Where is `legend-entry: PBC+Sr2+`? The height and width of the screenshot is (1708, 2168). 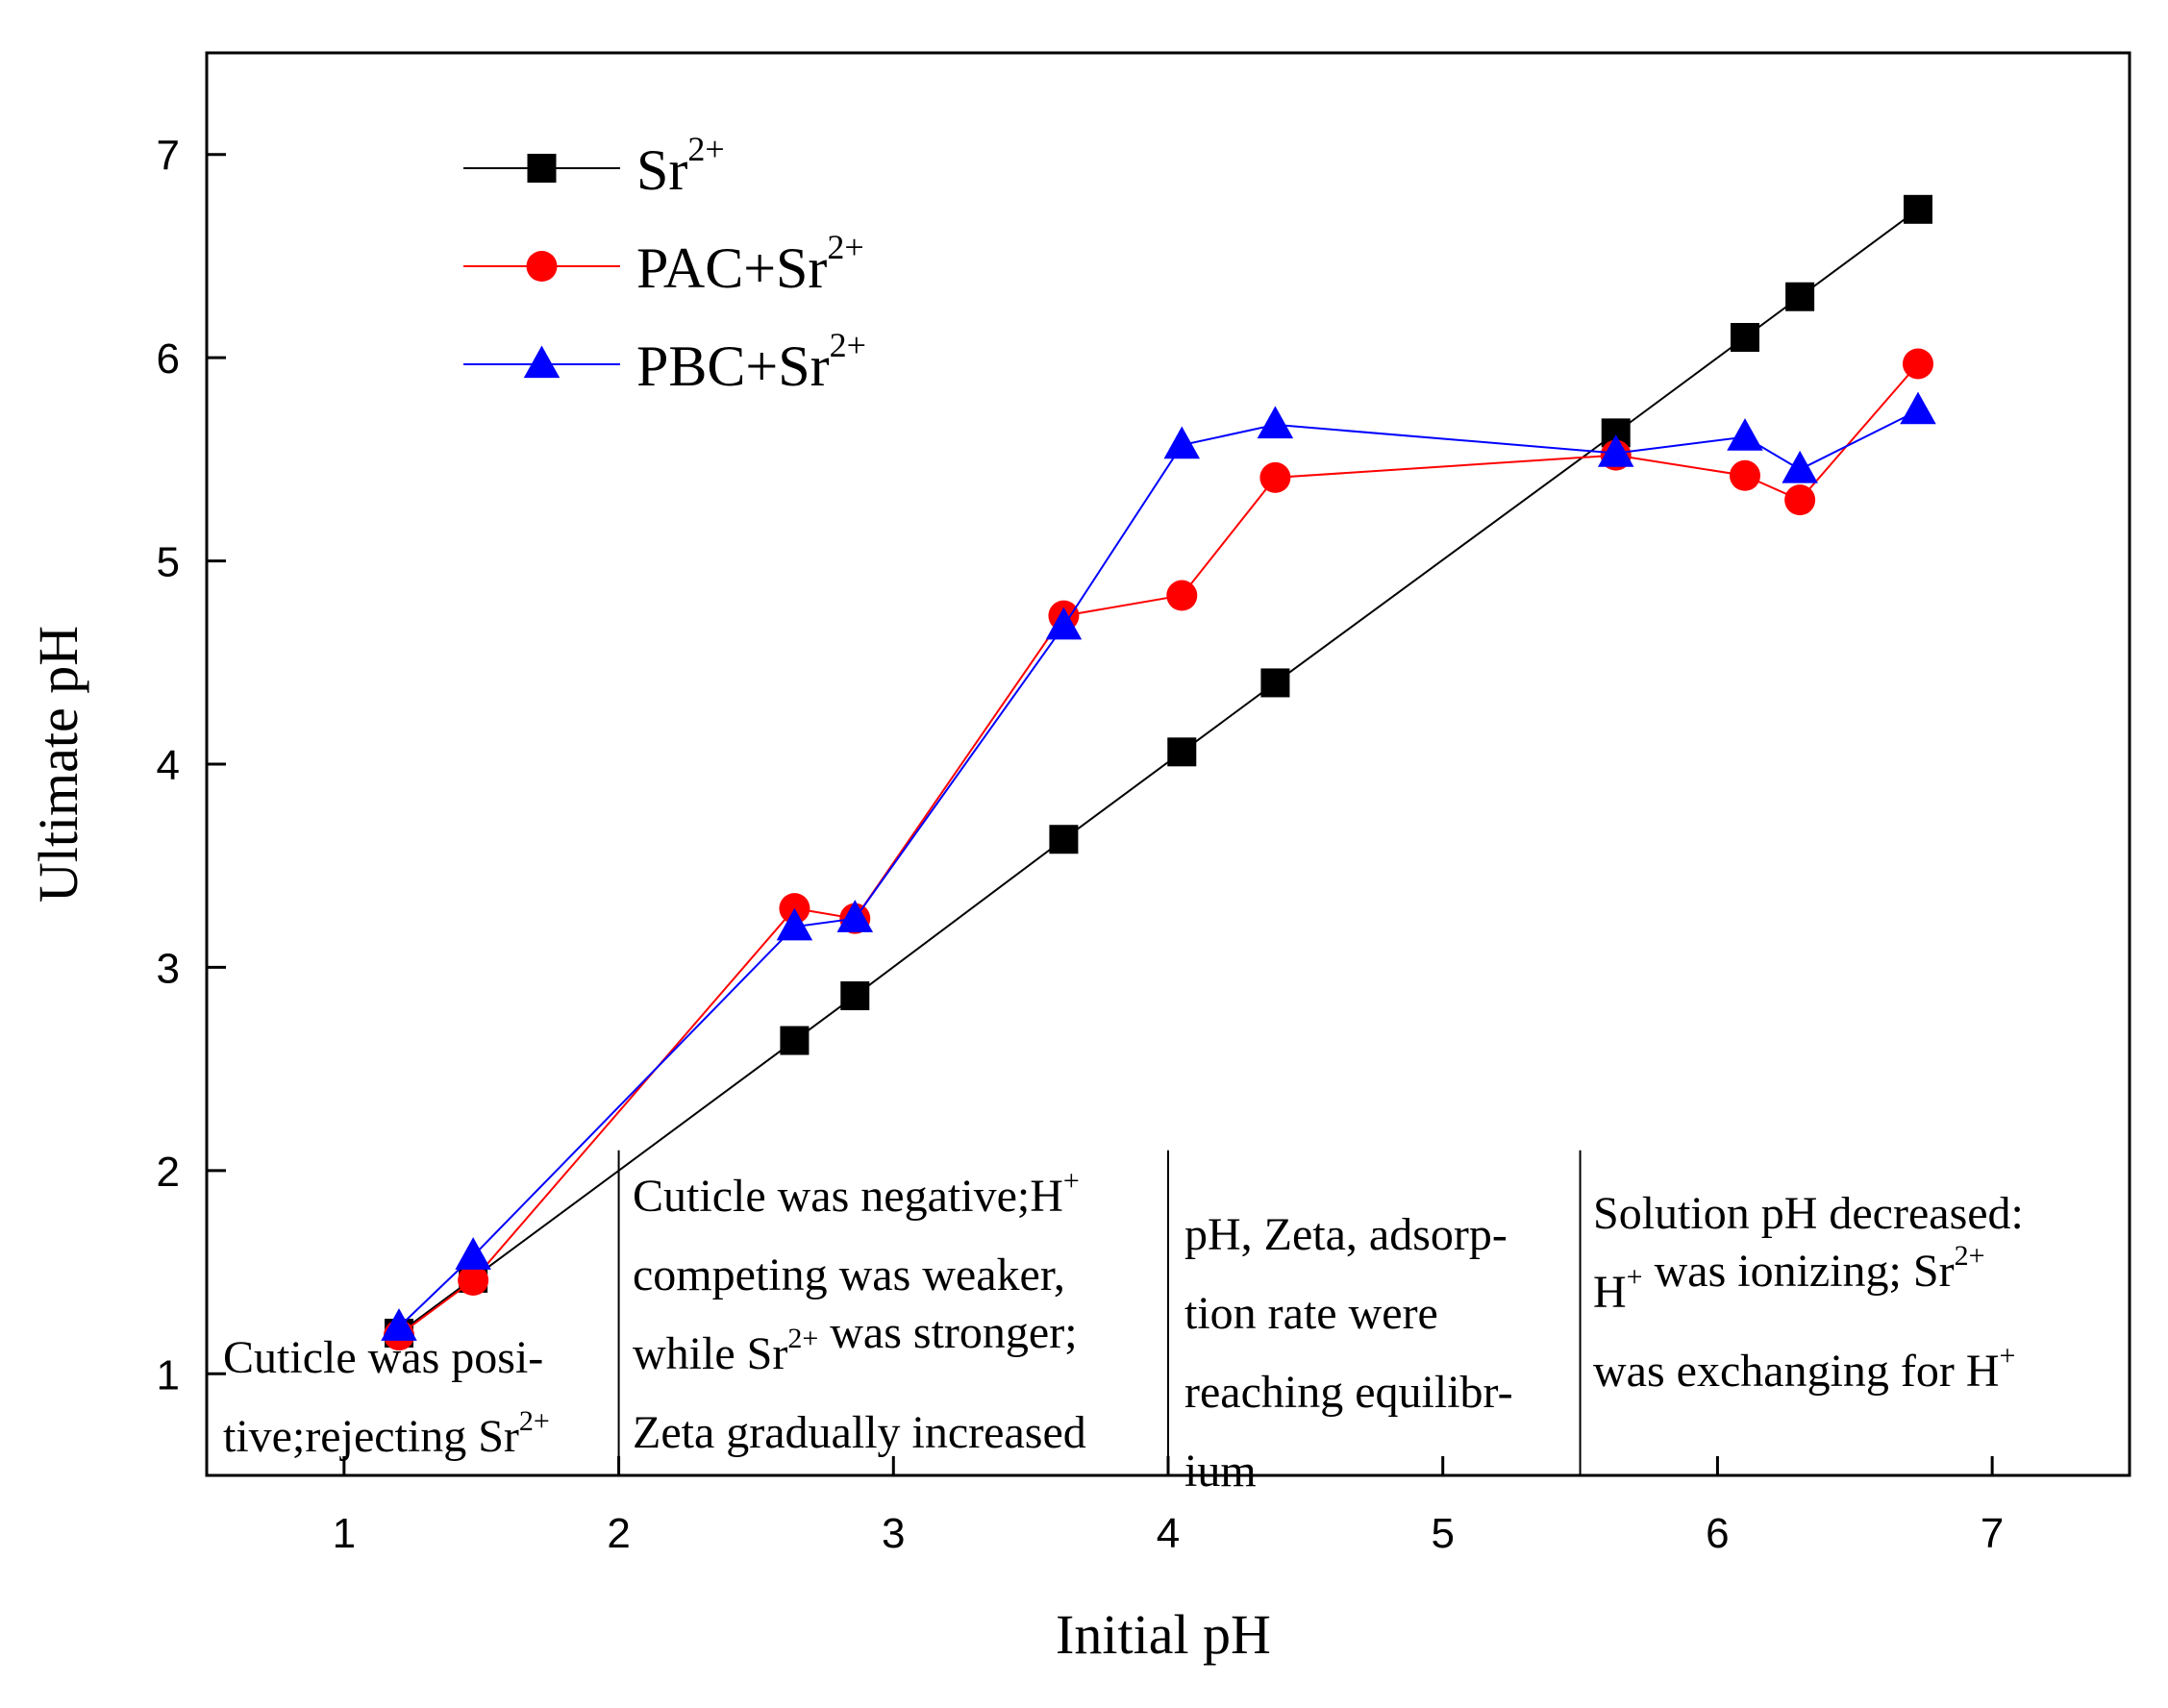
legend-entry: PBC+Sr2+ is located at coordinates (664, 362).